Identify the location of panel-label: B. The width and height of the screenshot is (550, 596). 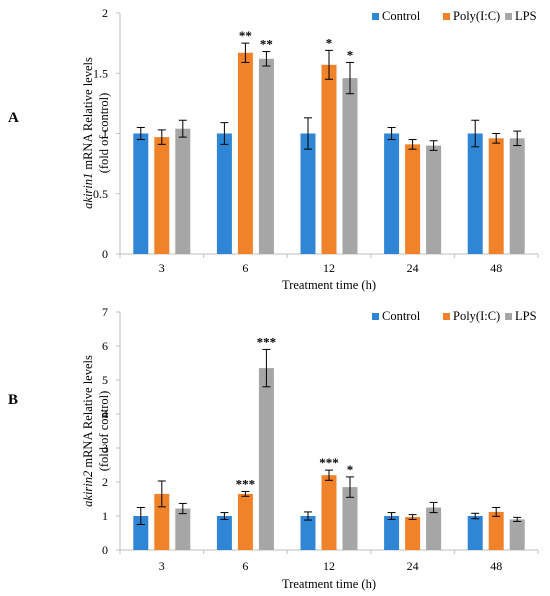
(13, 400).